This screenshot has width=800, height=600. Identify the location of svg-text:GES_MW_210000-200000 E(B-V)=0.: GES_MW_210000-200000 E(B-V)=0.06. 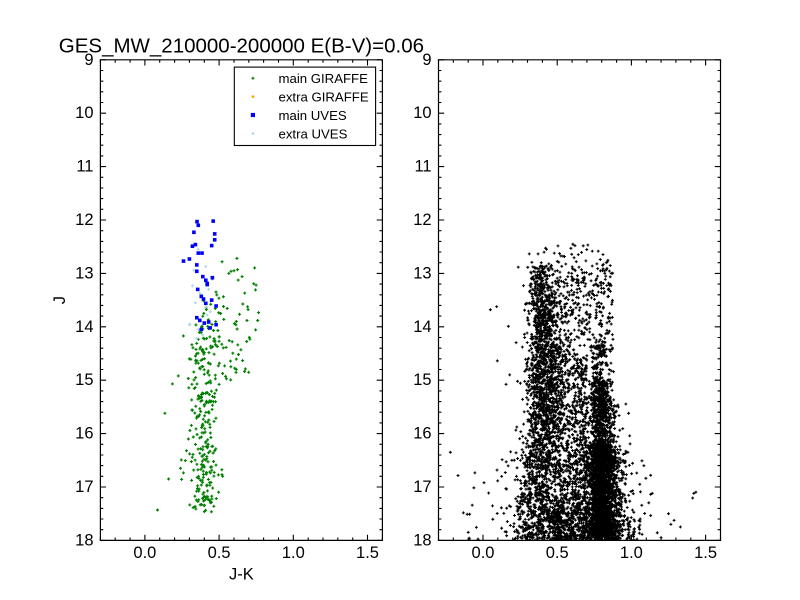
(241, 45).